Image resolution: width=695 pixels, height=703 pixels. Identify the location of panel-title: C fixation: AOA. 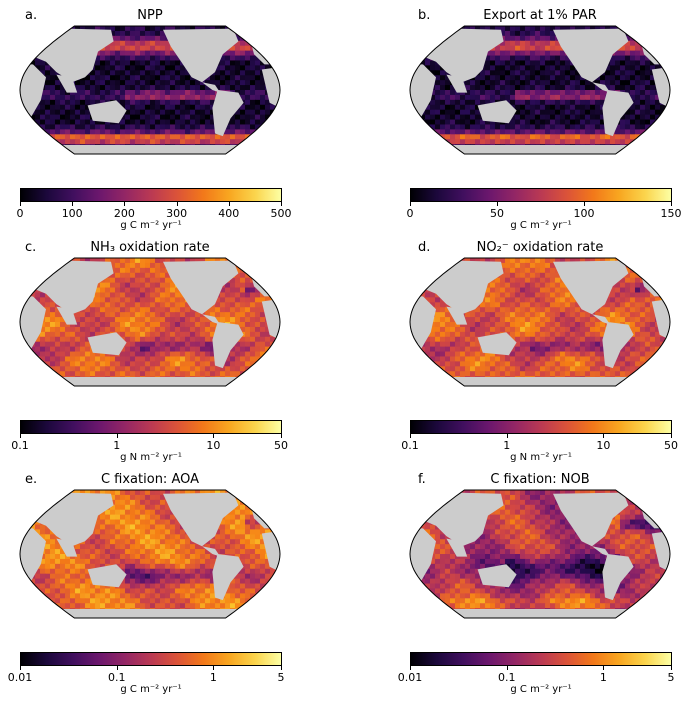
(150, 479).